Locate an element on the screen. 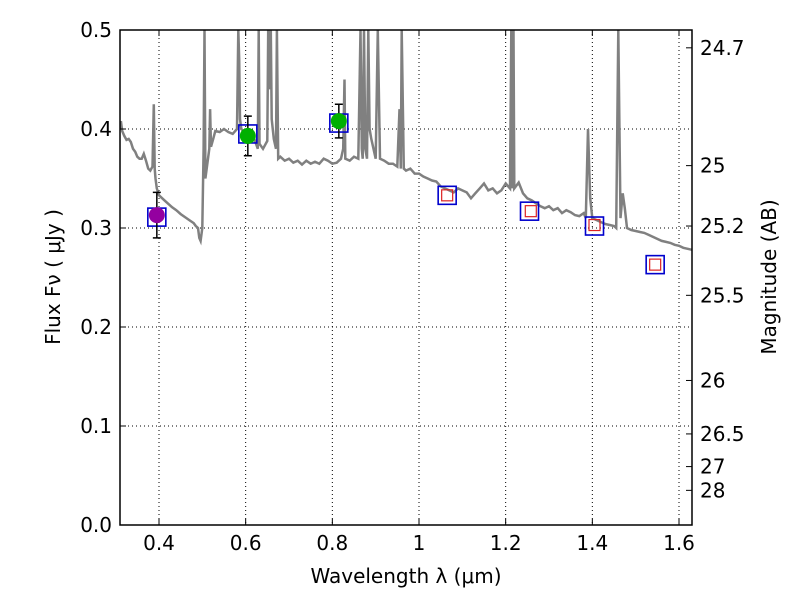  y-axis-title: Flux Fν ( μJy ) is located at coordinates (53, 277).